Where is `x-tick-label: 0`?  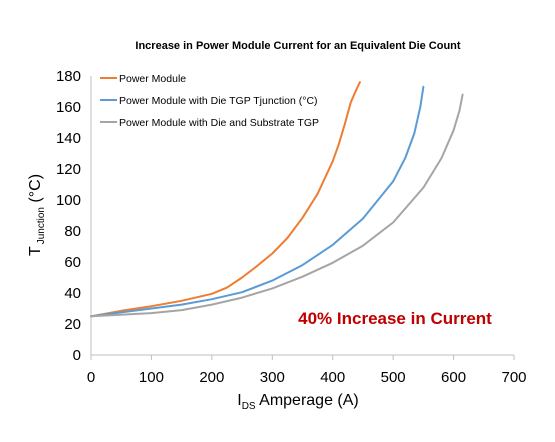
x-tick-label: 0 is located at coordinates (91, 377).